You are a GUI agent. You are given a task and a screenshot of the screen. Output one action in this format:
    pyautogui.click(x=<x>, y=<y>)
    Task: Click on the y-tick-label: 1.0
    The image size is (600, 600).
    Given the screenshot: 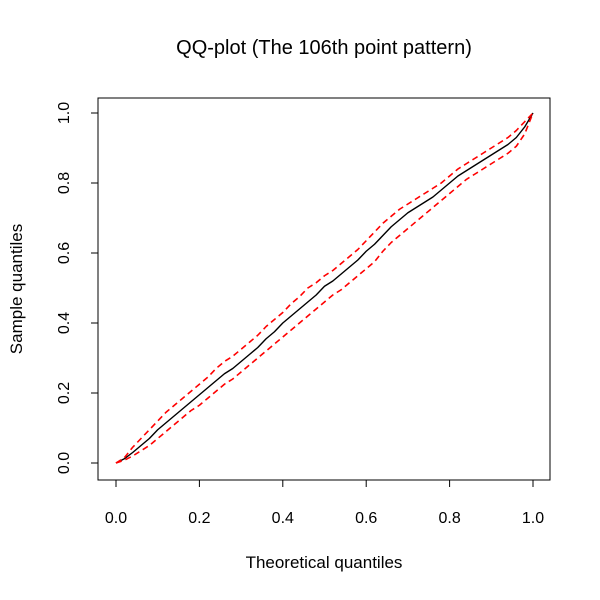 What is the action you would take?
    pyautogui.click(x=64, y=113)
    